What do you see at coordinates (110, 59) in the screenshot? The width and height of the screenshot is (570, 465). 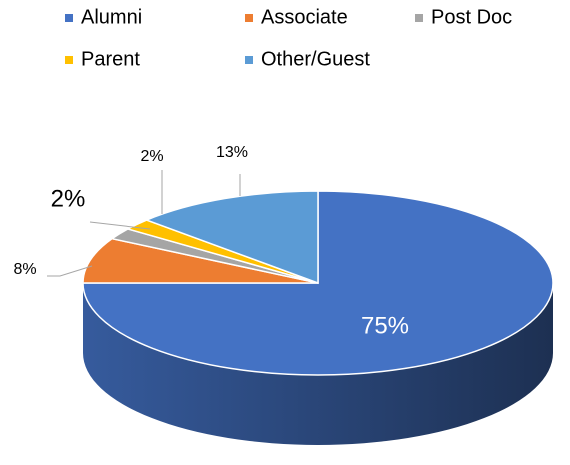 I see `legend-label: Parent` at bounding box center [110, 59].